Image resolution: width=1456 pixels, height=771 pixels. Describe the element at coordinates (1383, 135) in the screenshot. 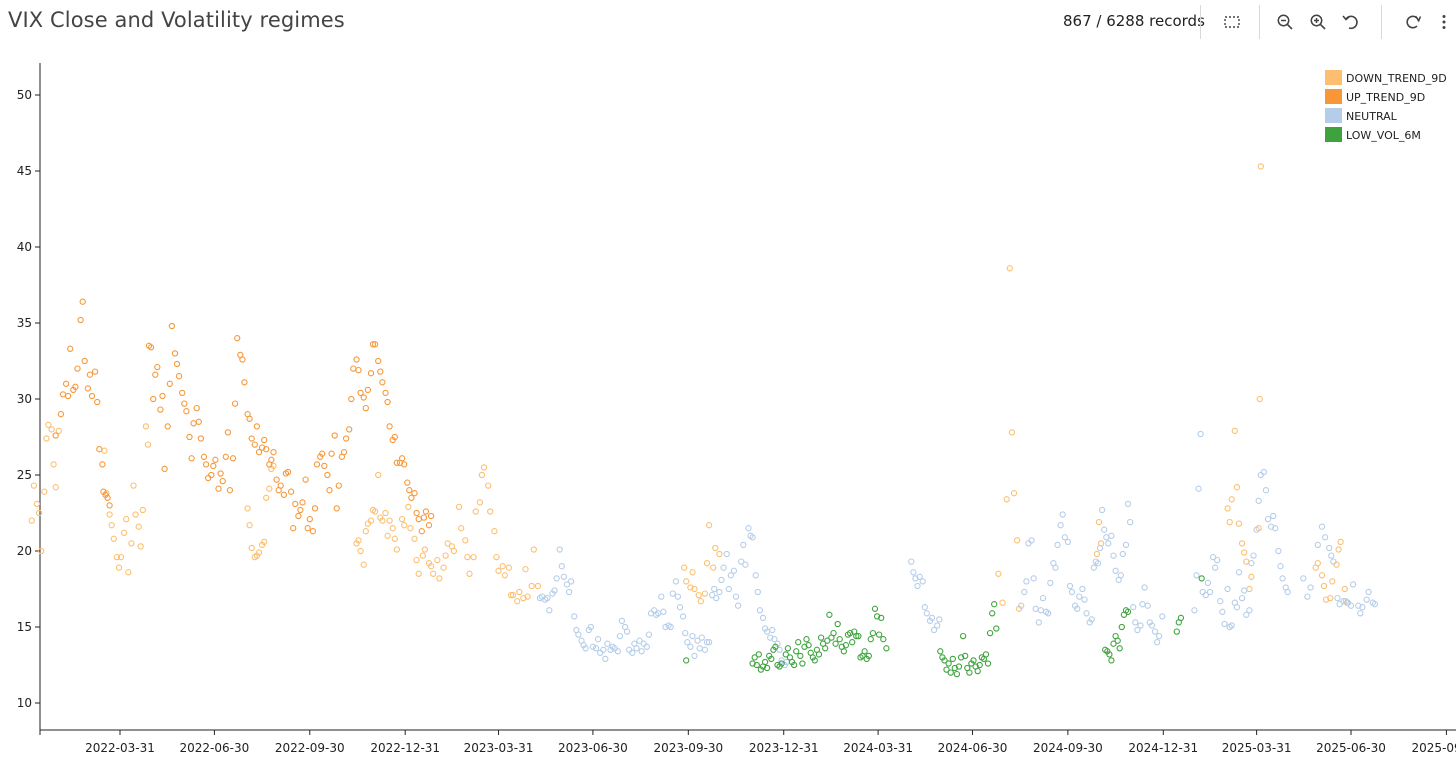

I see `legend-label: LOW_VOL_6M` at that location.